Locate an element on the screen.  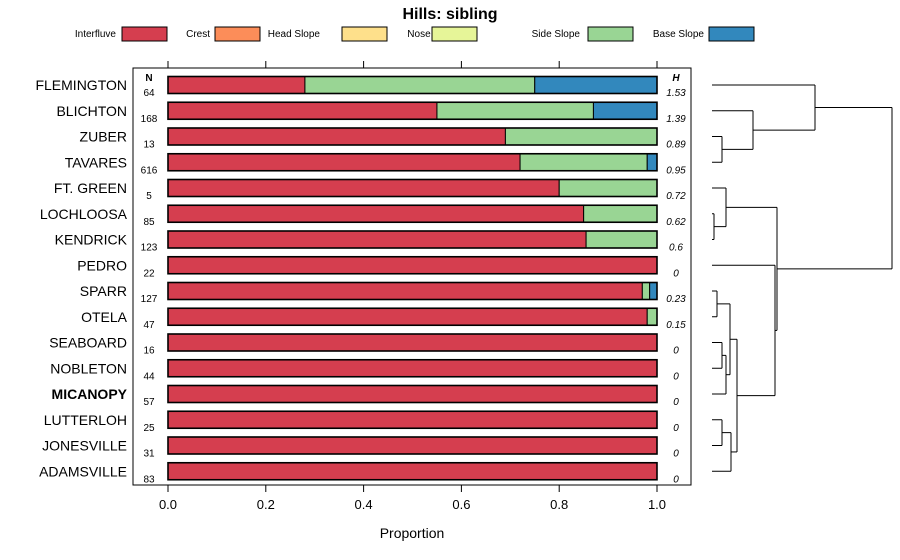
n-value-5: 85 is located at coordinates (149, 222).